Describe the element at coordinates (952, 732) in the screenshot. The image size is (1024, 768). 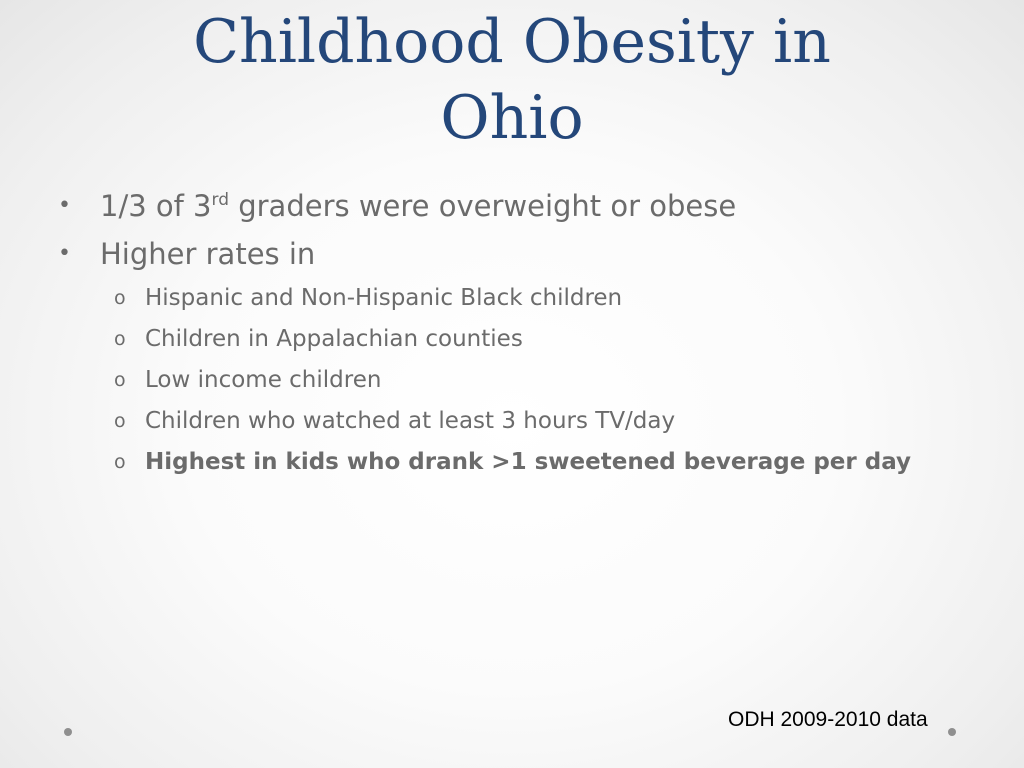
I see `decorative-dot-right-icon` at that location.